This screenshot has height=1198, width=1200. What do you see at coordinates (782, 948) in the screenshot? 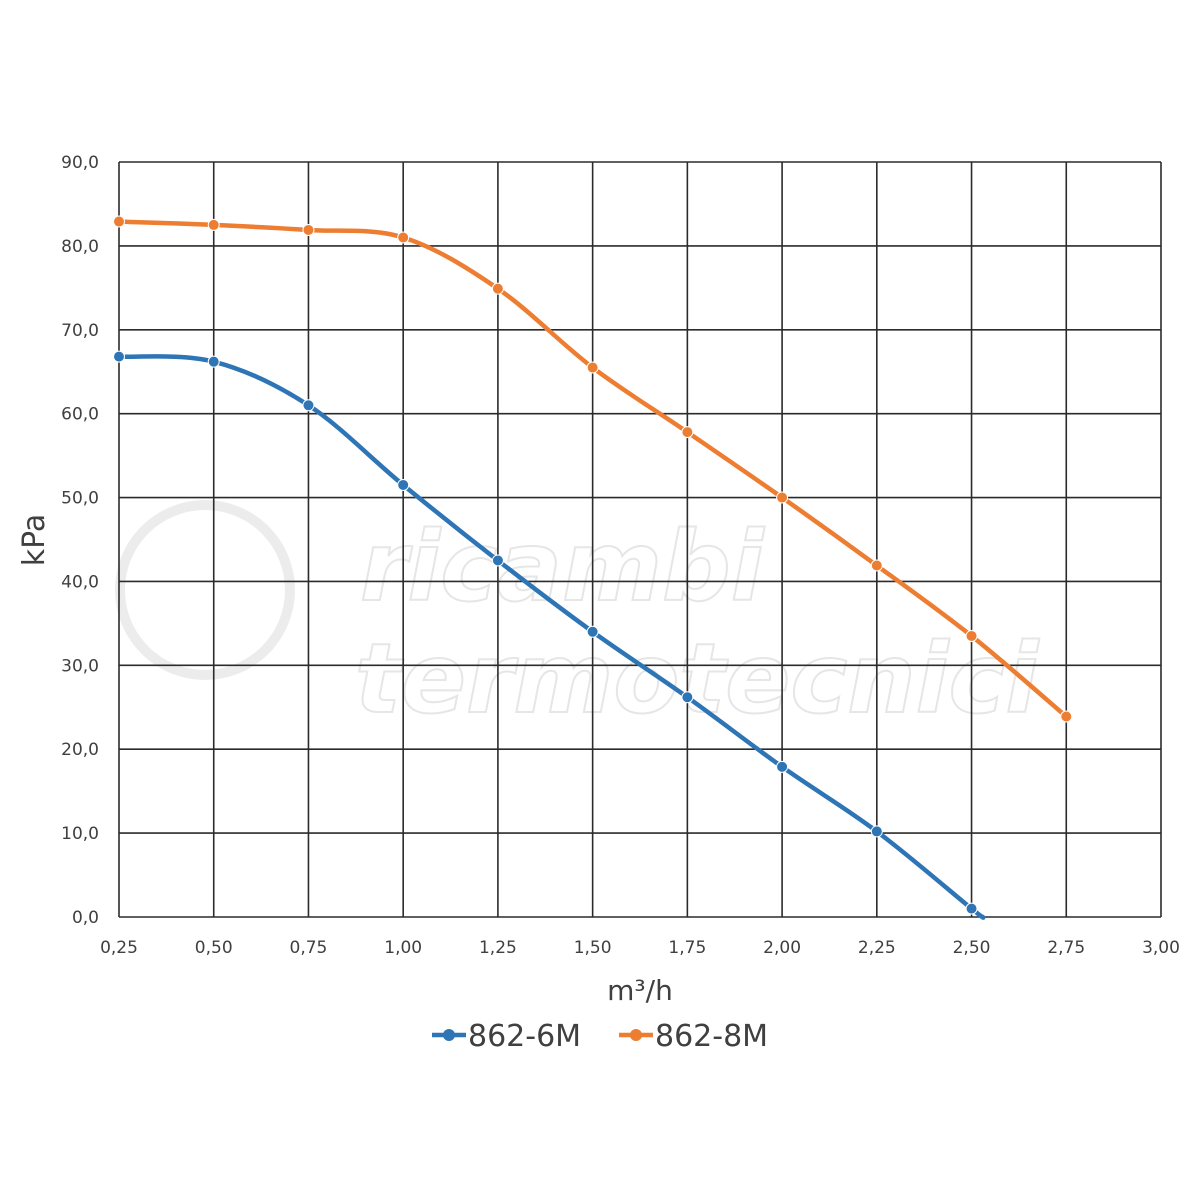
I see `x-tick-label: 2,00` at bounding box center [782, 948].